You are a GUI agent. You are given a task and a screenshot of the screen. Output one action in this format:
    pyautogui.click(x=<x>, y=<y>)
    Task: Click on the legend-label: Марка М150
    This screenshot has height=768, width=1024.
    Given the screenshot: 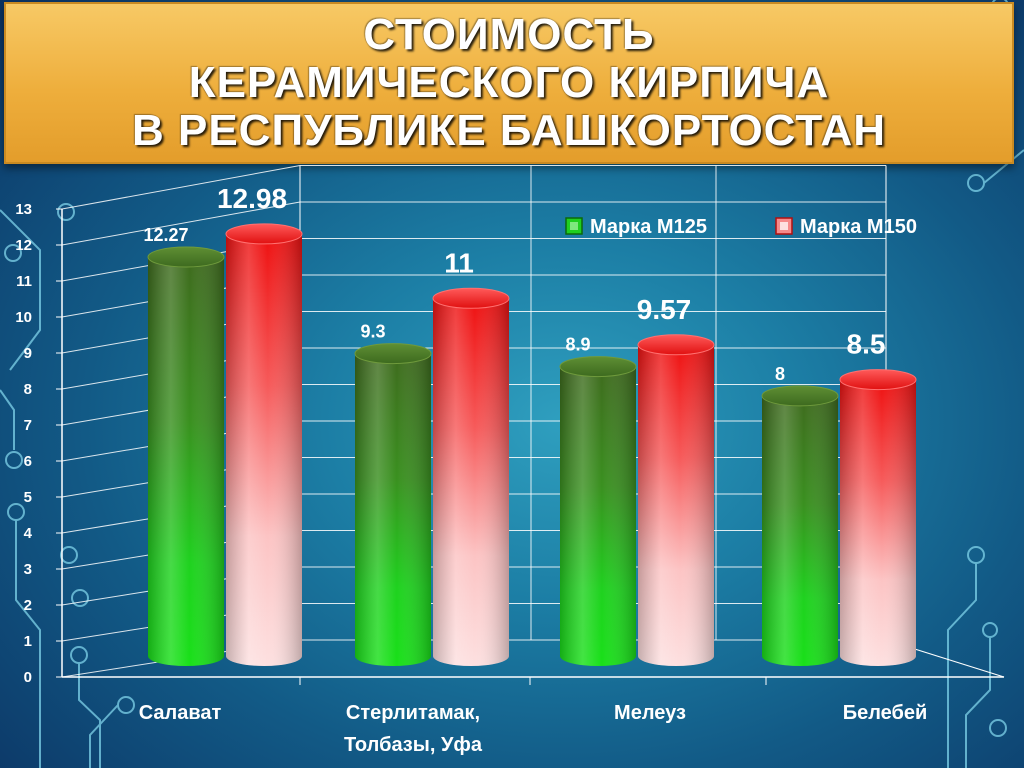 What is the action you would take?
    pyautogui.click(x=858, y=227)
    